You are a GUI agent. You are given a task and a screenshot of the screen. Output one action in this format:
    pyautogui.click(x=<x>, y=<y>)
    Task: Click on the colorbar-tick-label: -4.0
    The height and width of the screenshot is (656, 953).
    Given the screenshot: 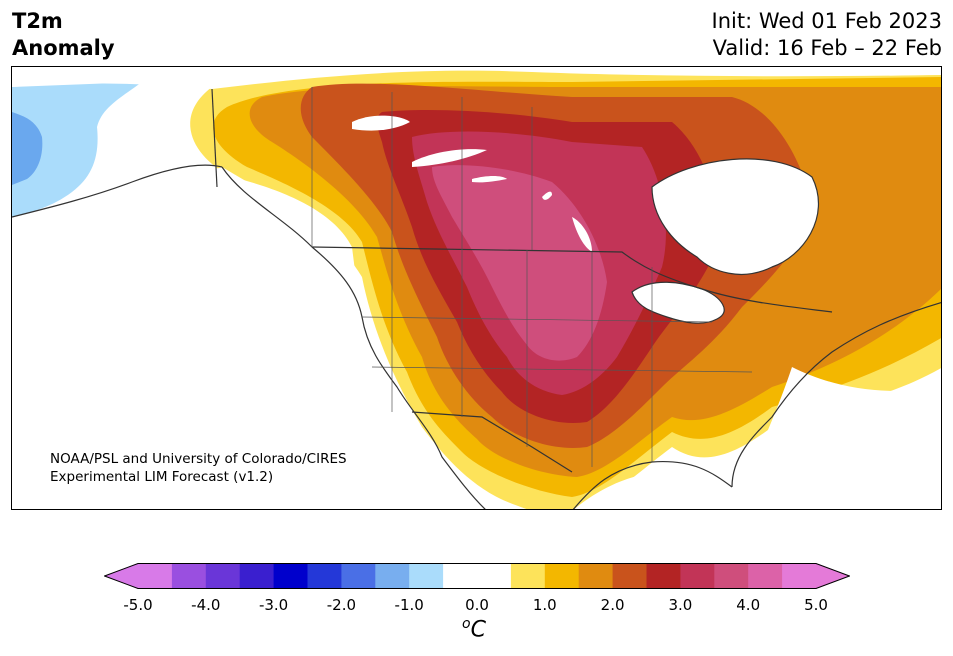 What is the action you would take?
    pyautogui.click(x=206, y=605)
    